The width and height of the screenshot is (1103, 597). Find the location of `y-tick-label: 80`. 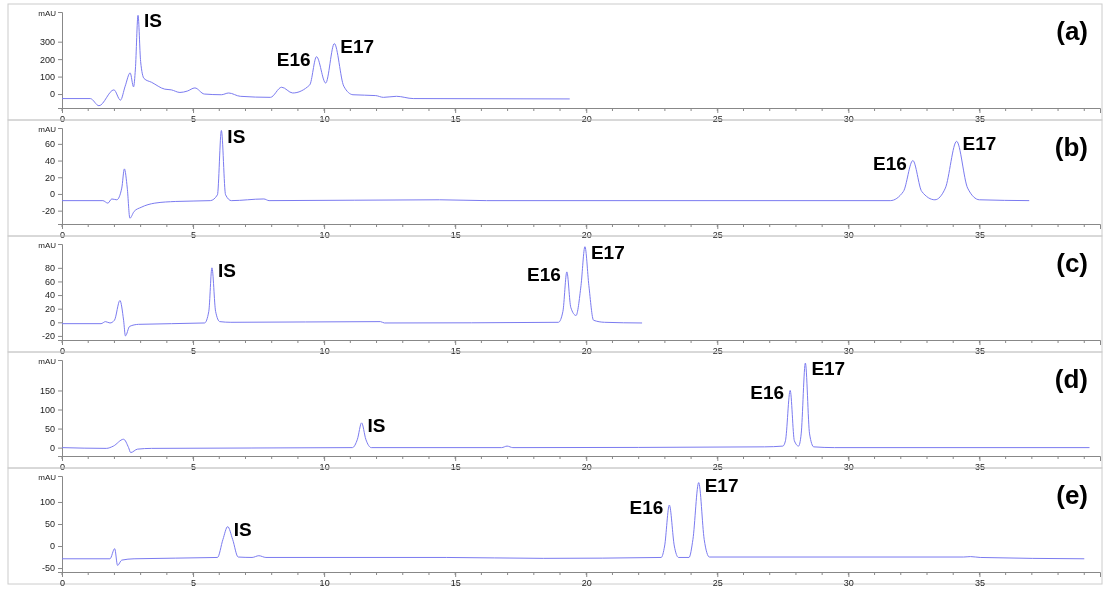

y-tick-label: 80 is located at coordinates (49, 268).